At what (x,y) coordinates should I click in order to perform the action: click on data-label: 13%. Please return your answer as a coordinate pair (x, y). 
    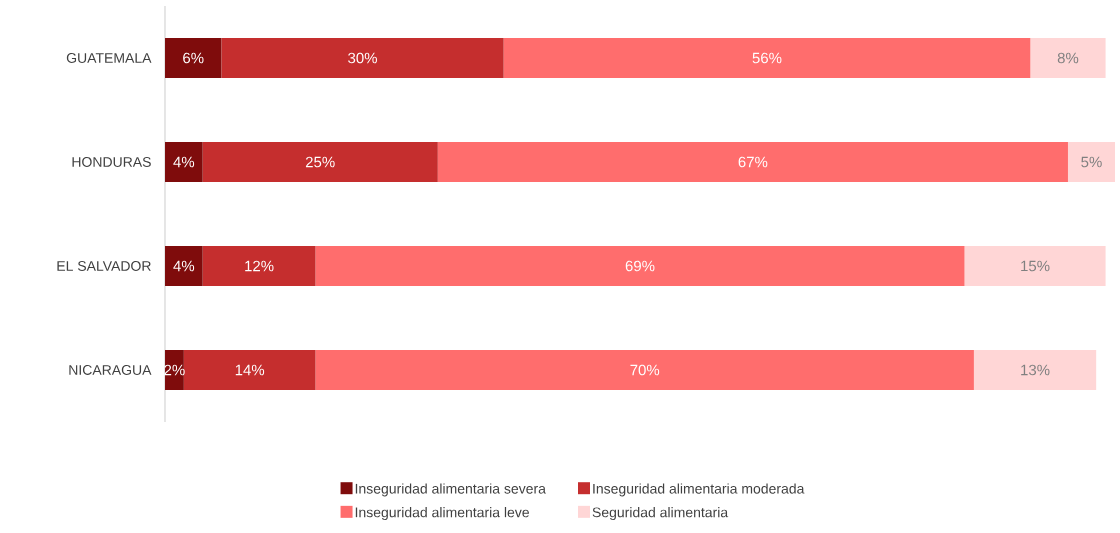
    Looking at the image, I should click on (1035, 370).